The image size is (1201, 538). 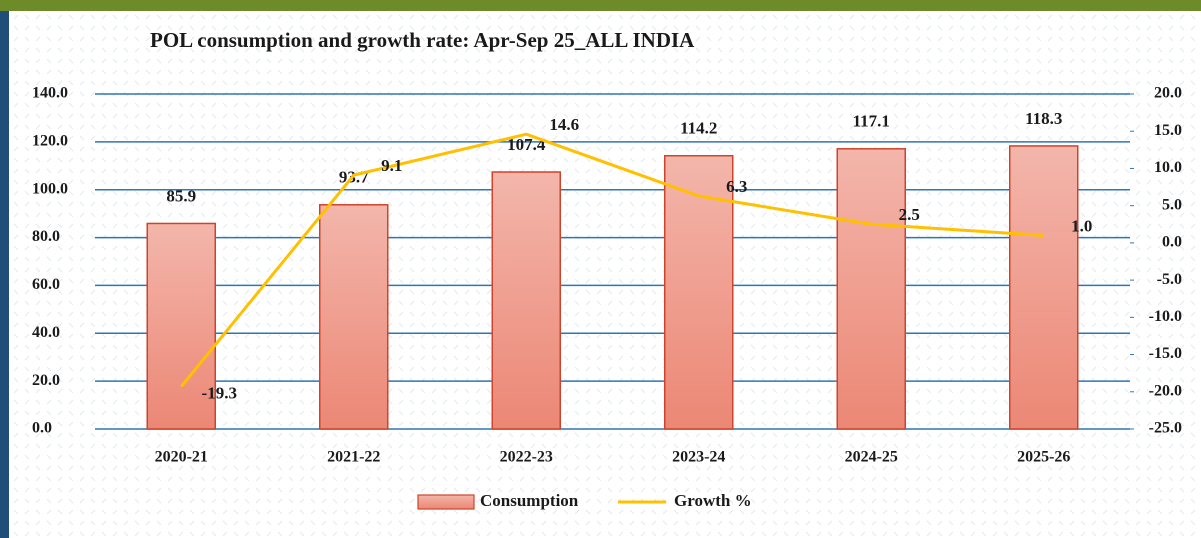 What do you see at coordinates (181, 195) in the screenshot?
I see `bar-value-label: 85.9` at bounding box center [181, 195].